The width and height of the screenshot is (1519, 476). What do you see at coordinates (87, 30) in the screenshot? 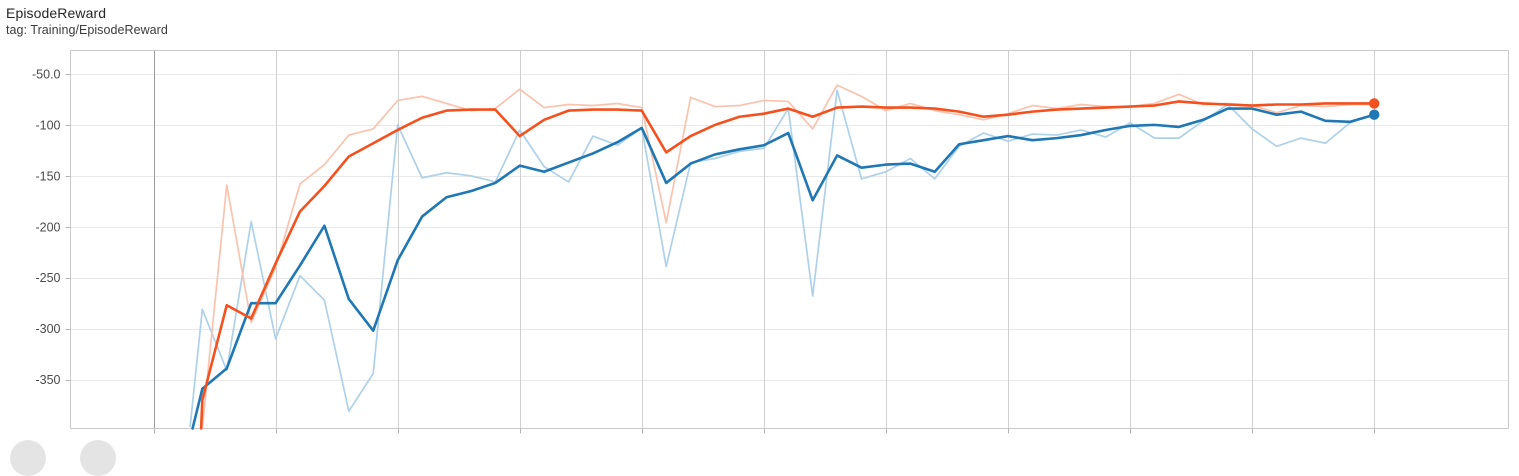
I see `chart-tag-label: tag: Training/EpisodeReward` at bounding box center [87, 30].